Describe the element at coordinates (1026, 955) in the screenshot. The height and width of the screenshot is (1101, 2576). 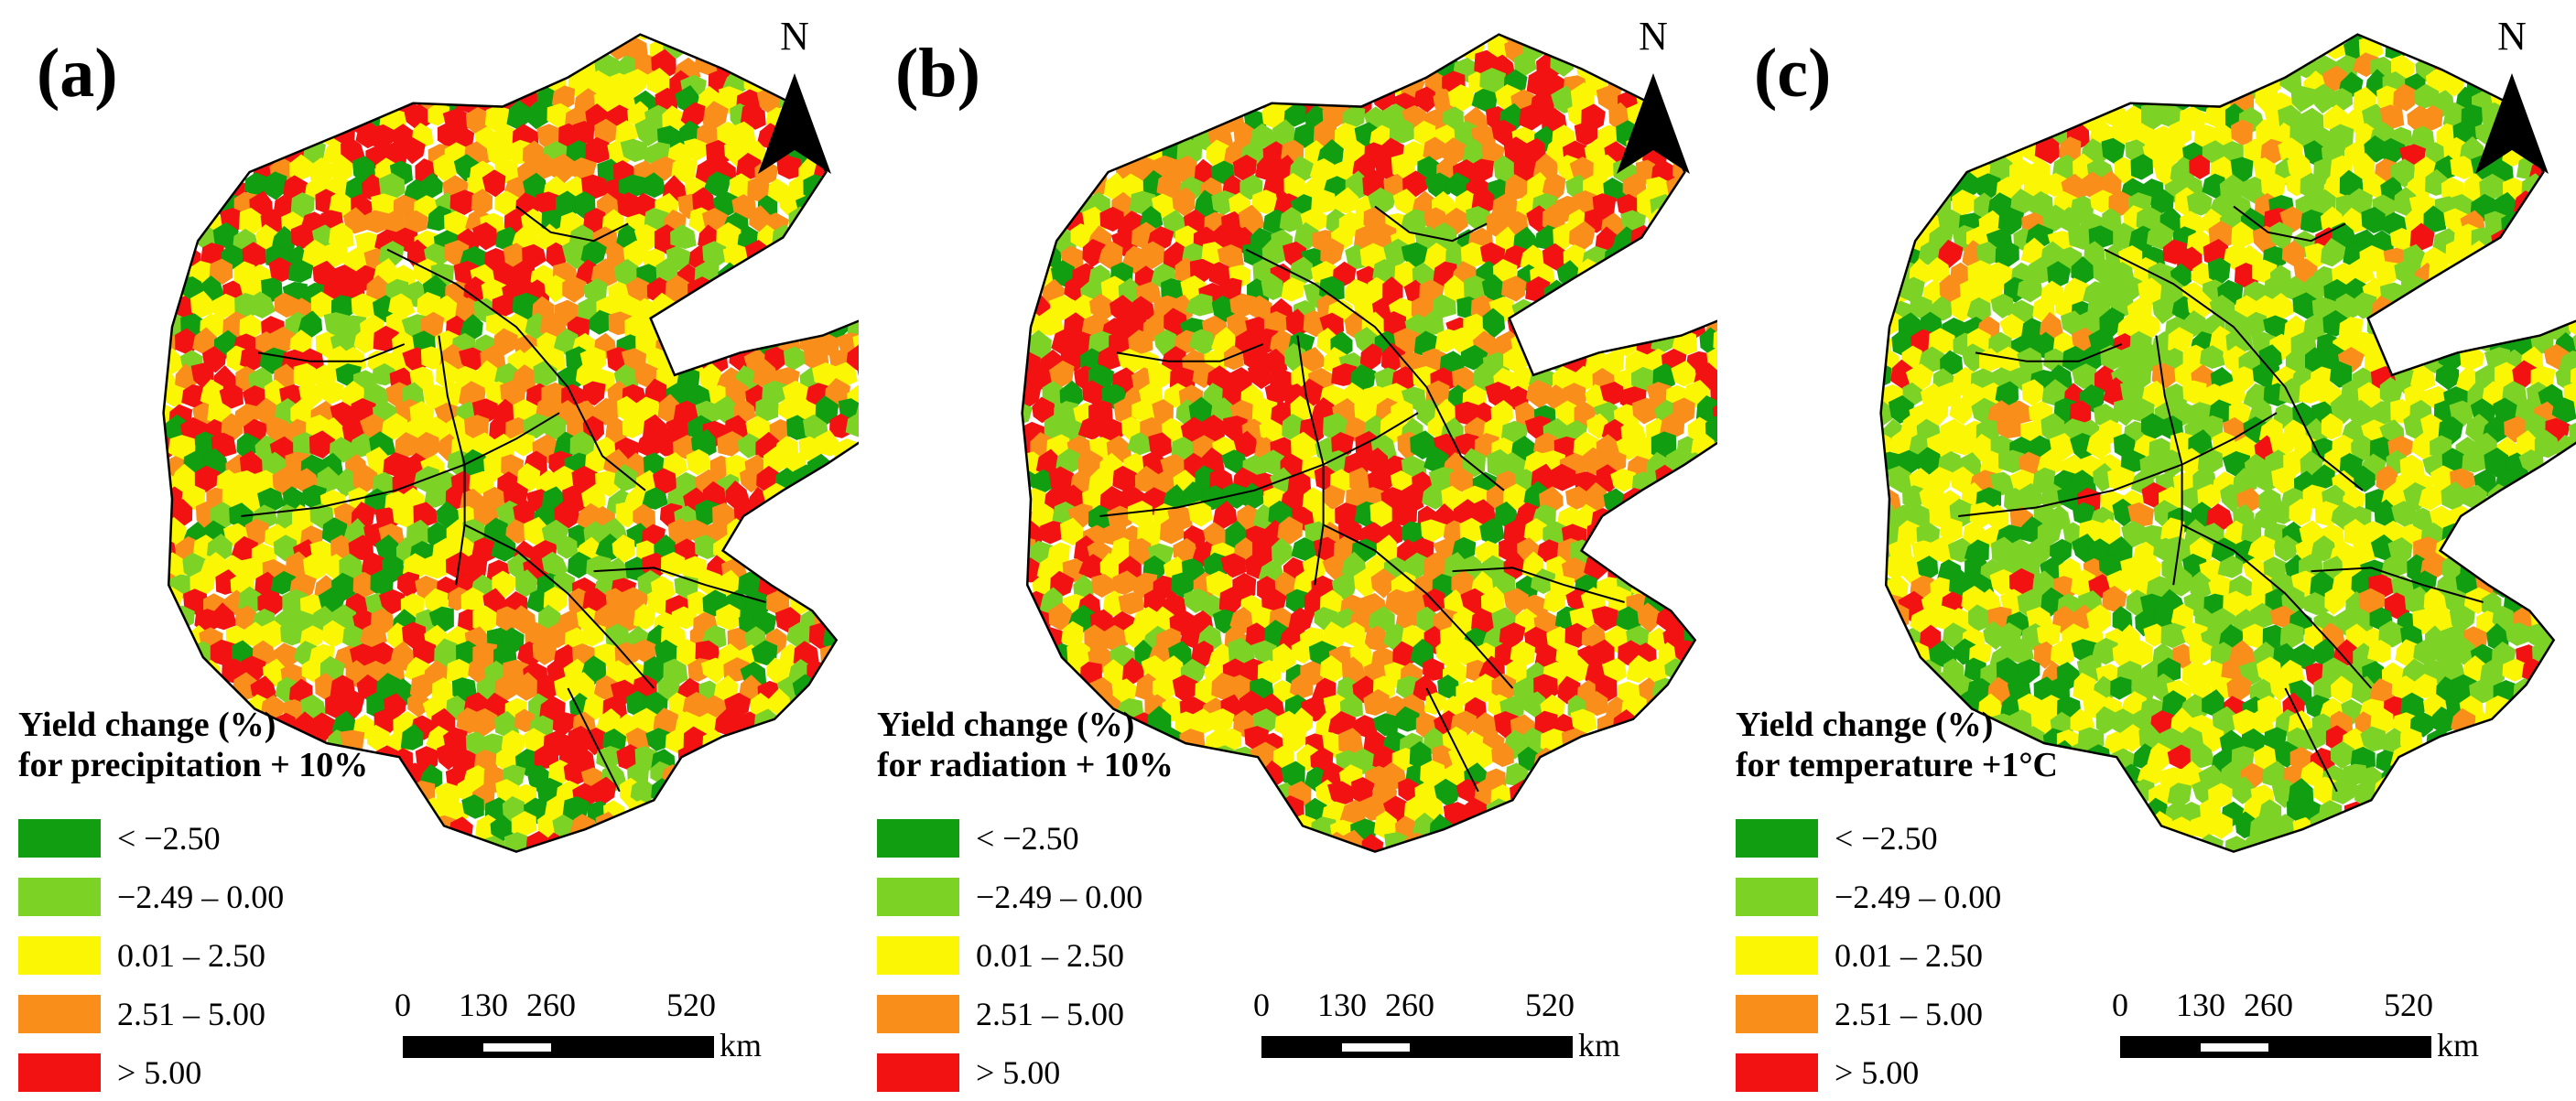
I see `legend-item: 0.01 – 2.50` at that location.